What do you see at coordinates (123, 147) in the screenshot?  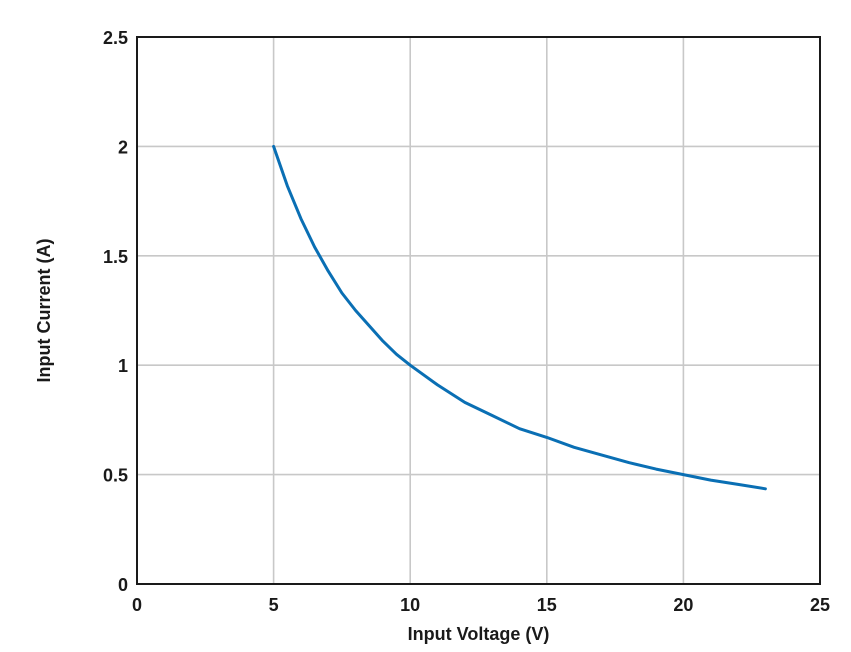 I see `y-tick-label: 2` at bounding box center [123, 147].